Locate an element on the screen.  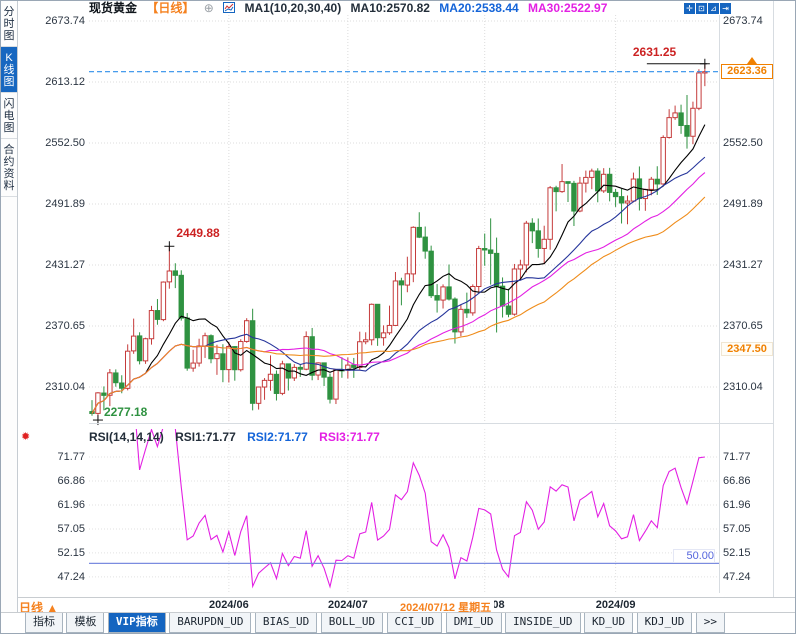
plot-right-border is located at coordinates (719, 304).